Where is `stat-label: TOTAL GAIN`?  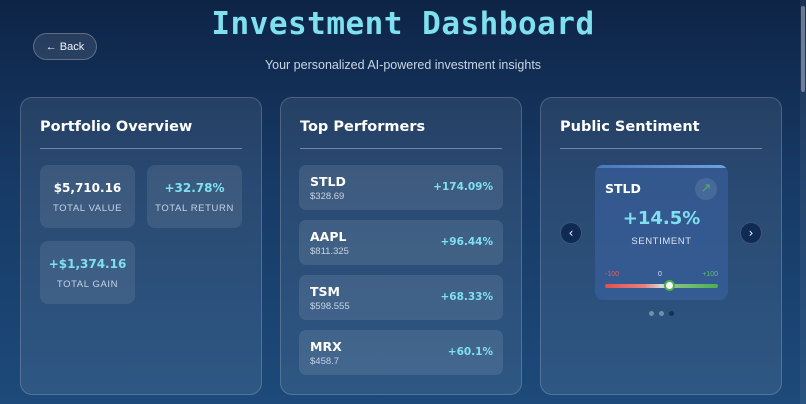
stat-label: TOTAL GAIN is located at coordinates (87, 284).